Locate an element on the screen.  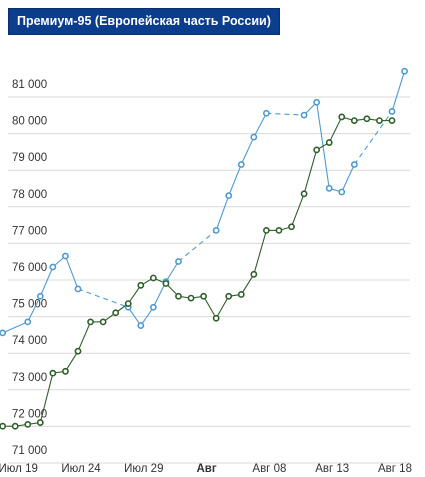
x-axis-ticks: Июл 19 Июл 24 Июл 29 Авг Авг 08 Авг 13 Авг 18 is located at coordinates (206, 469).